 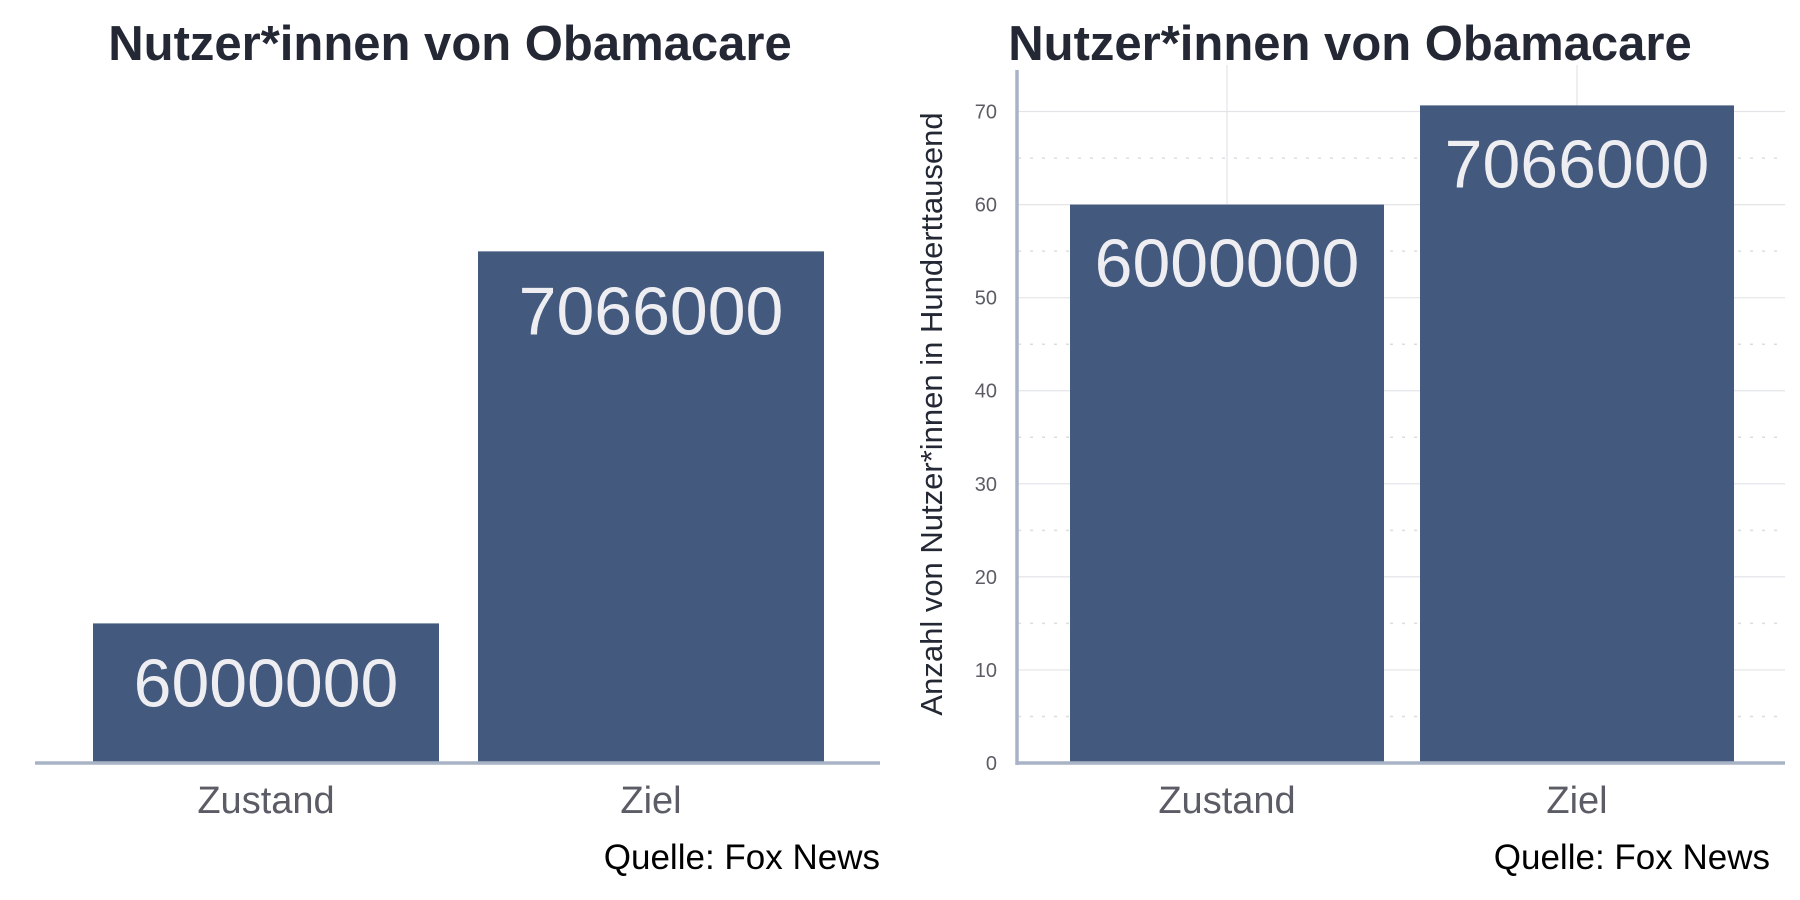 What do you see at coordinates (986, 392) in the screenshot?
I see `y-tick-label: 40` at bounding box center [986, 392].